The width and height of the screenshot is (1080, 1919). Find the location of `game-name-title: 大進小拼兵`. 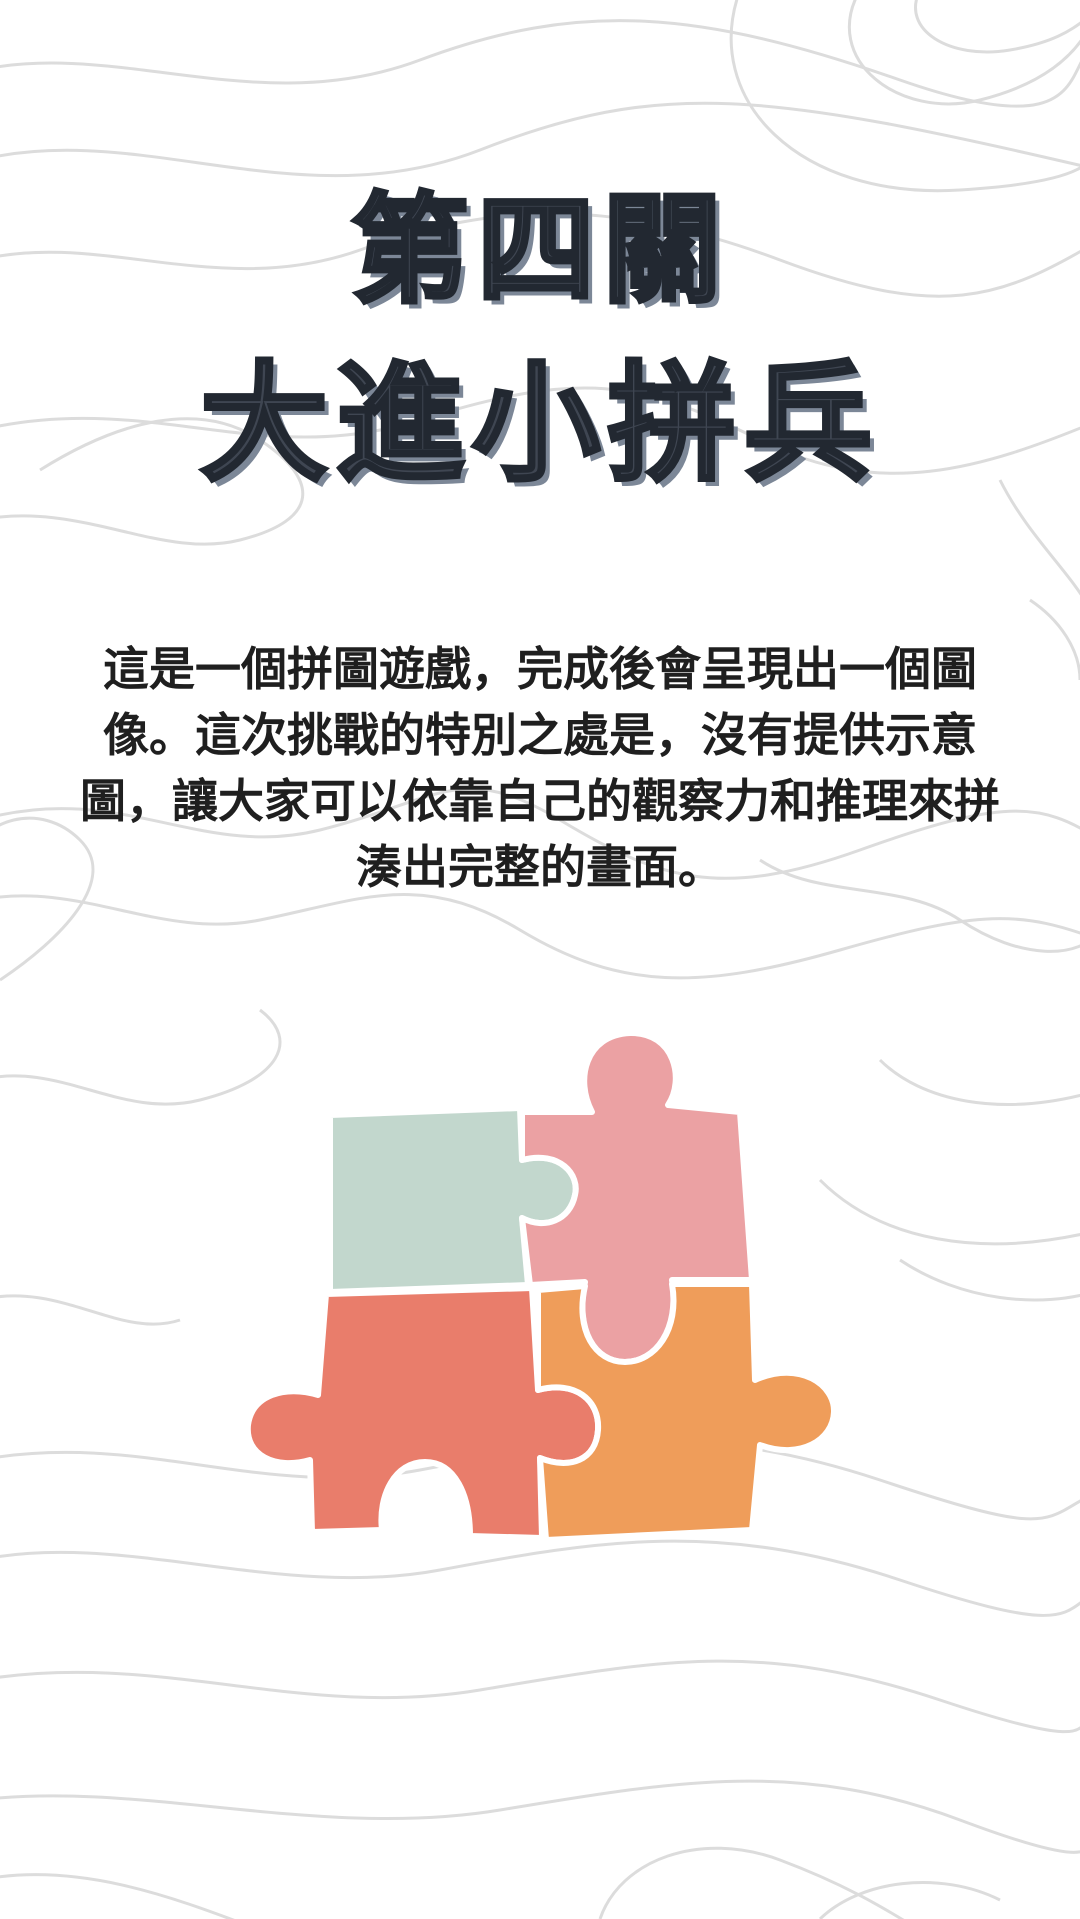

game-name-title: 大進小拼兵 is located at coordinates (539, 424).